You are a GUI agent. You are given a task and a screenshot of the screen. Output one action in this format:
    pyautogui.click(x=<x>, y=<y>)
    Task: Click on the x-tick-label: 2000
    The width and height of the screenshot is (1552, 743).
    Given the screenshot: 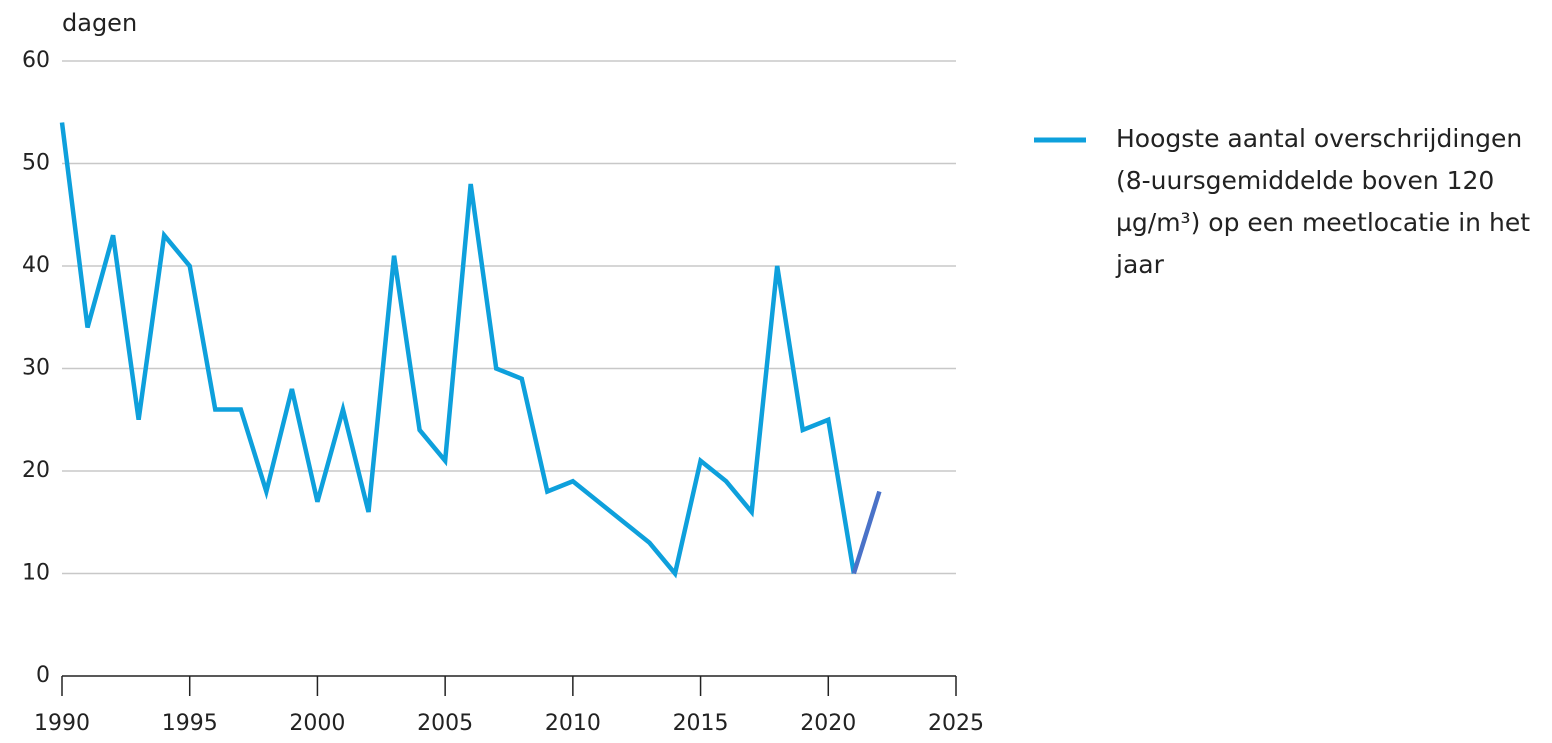 What is the action you would take?
    pyautogui.click(x=317, y=723)
    